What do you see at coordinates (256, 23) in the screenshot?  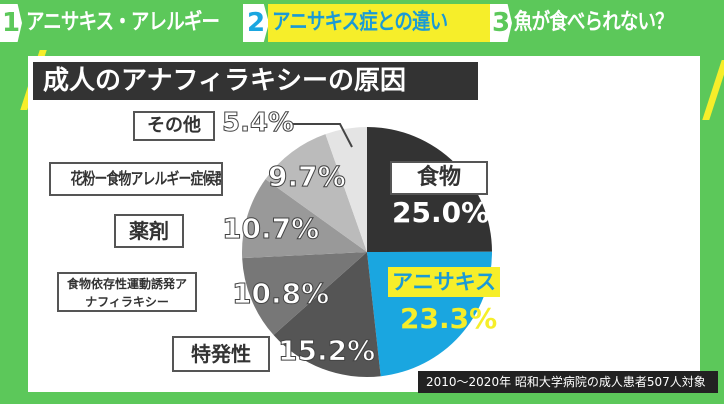 I see `tab-2-number: 2` at bounding box center [256, 23].